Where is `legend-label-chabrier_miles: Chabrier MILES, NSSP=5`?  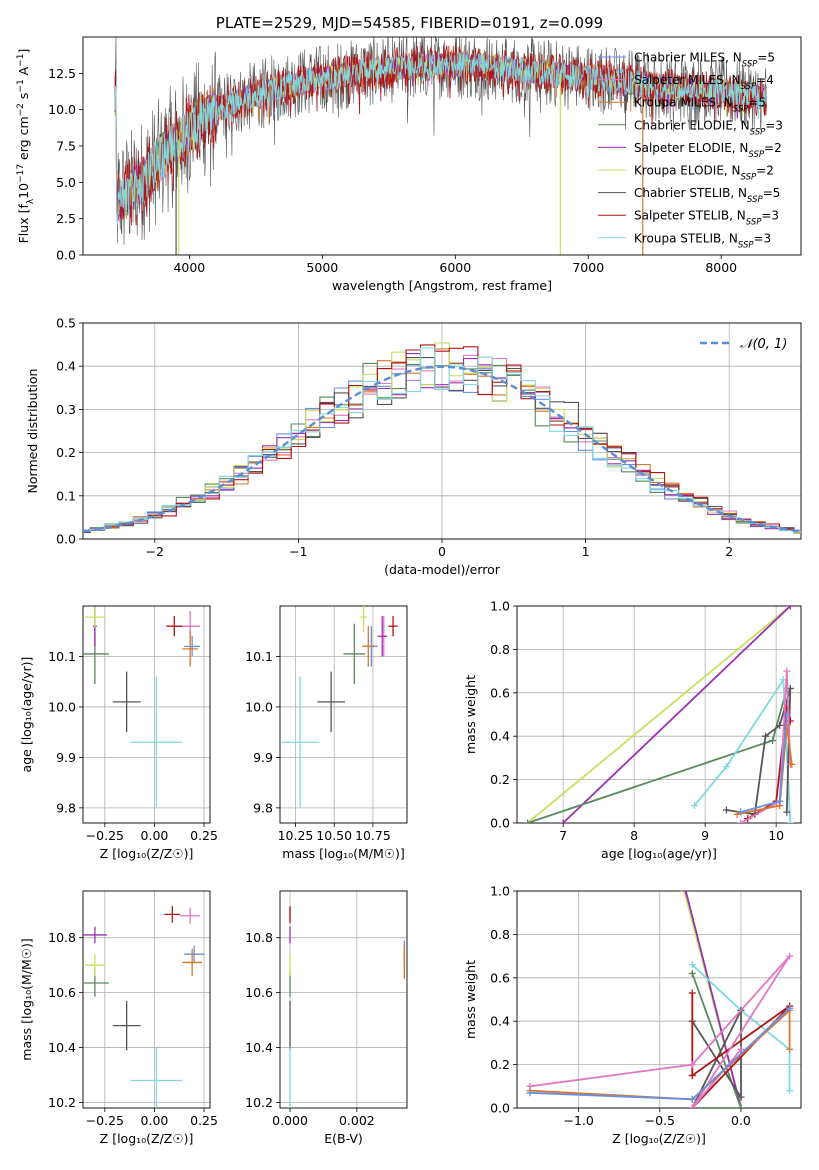
legend-label-chabrier_miles: Chabrier MILES, NSSP=5 is located at coordinates (704, 60).